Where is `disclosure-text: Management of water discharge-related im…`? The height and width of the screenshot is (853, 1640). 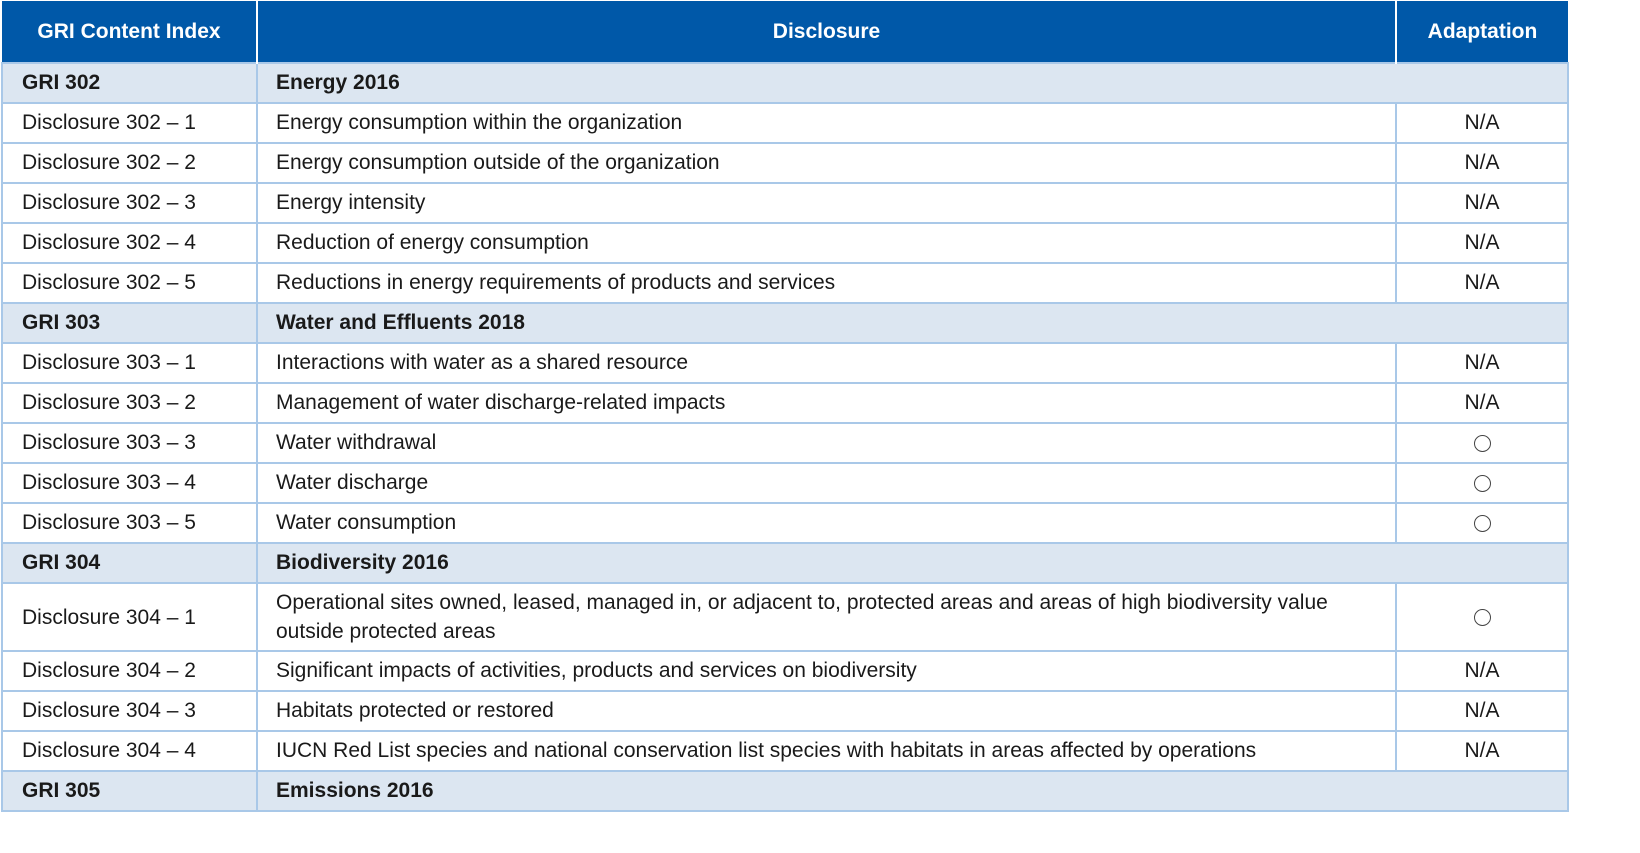 disclosure-text: Management of water discharge-related im… is located at coordinates (826, 403).